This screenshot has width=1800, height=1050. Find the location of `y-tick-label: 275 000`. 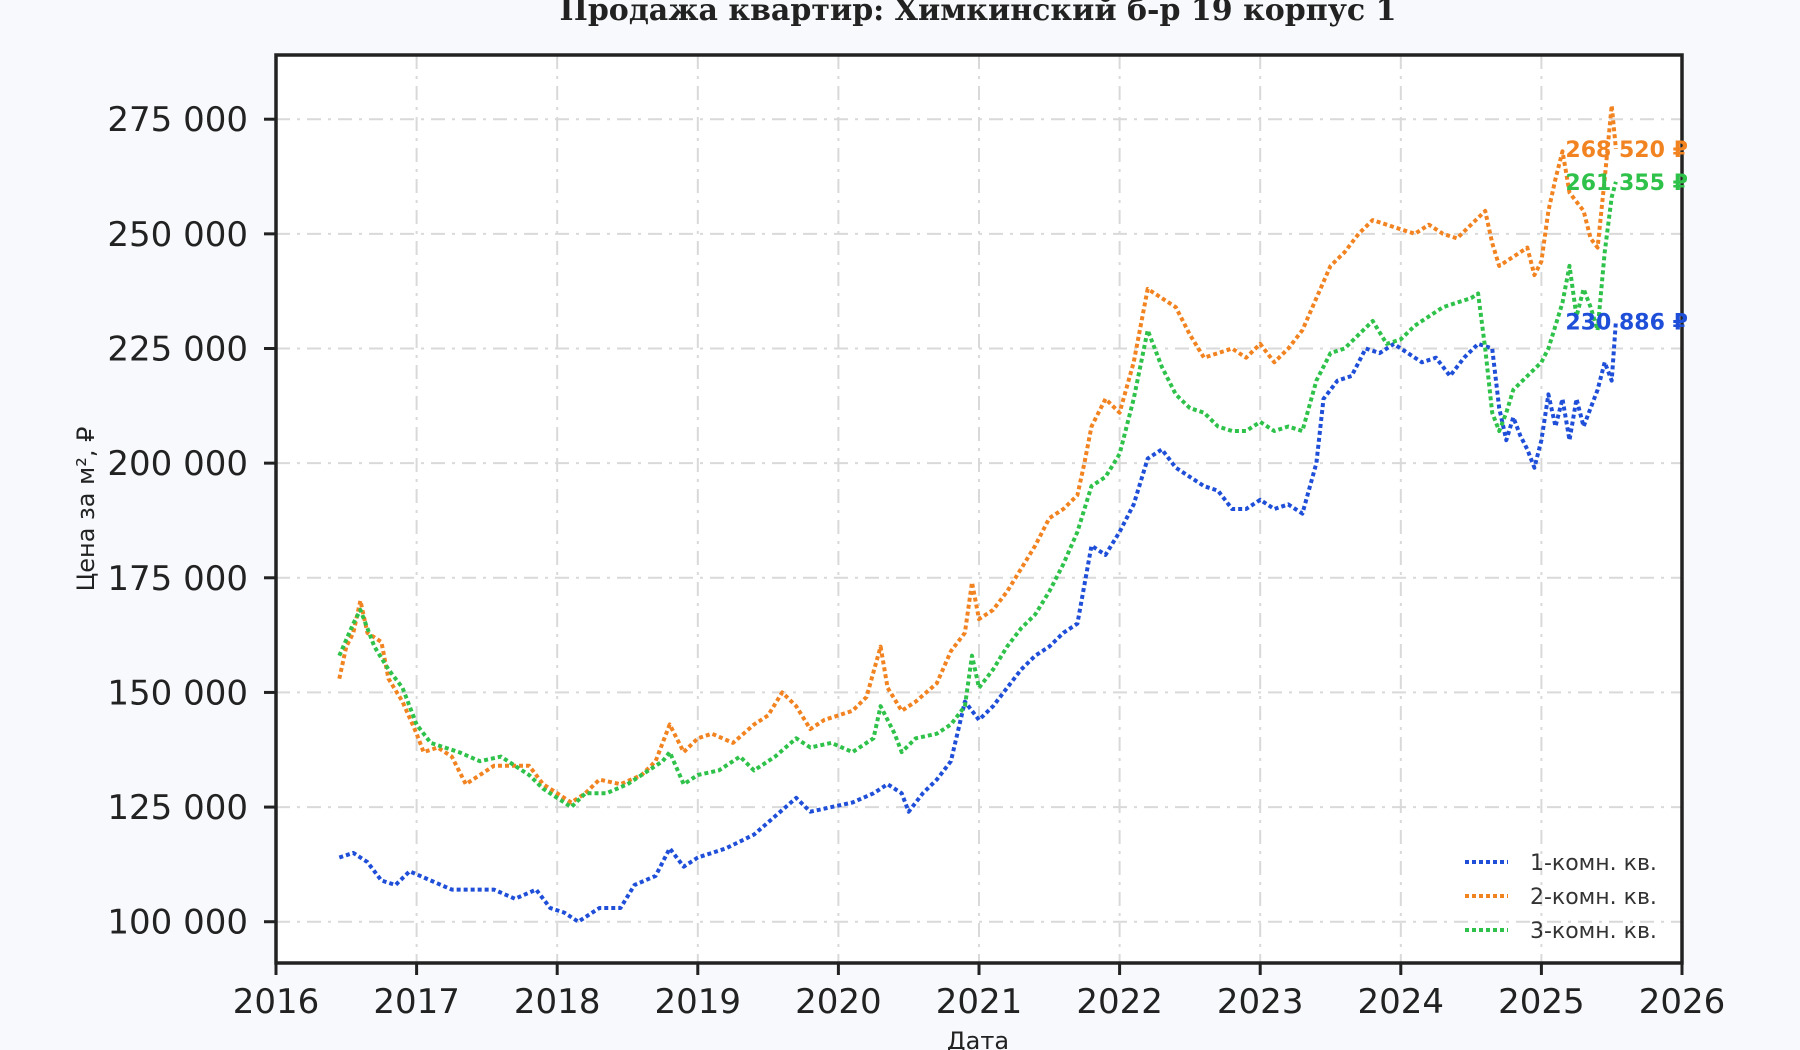

y-tick-label: 275 000 is located at coordinates (177, 120).